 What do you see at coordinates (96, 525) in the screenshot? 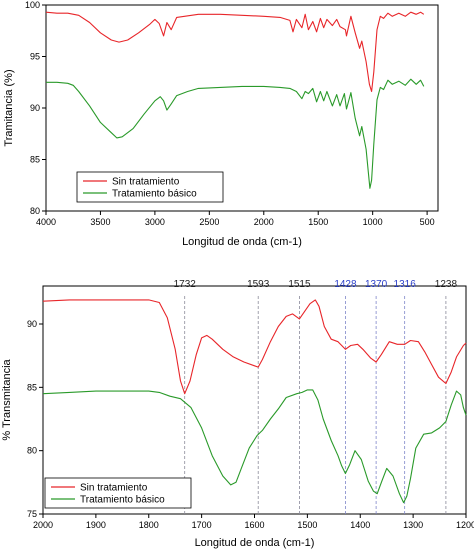
I see `x-tick-label: 1900` at bounding box center [96, 525].